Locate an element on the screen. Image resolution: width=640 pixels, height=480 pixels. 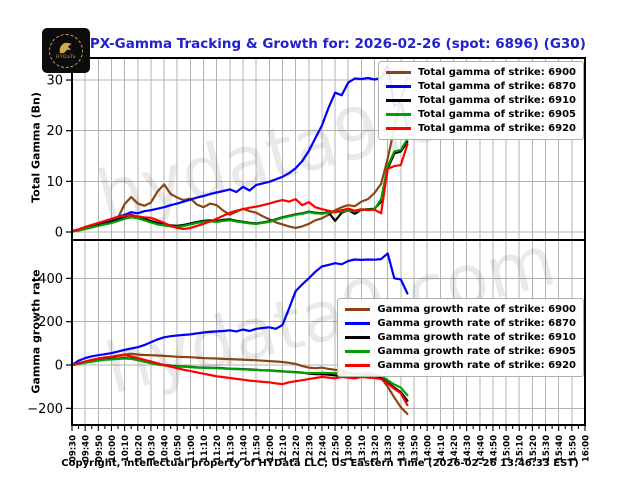
x-tick-label: 14:40 is located at coordinates (481, 448).